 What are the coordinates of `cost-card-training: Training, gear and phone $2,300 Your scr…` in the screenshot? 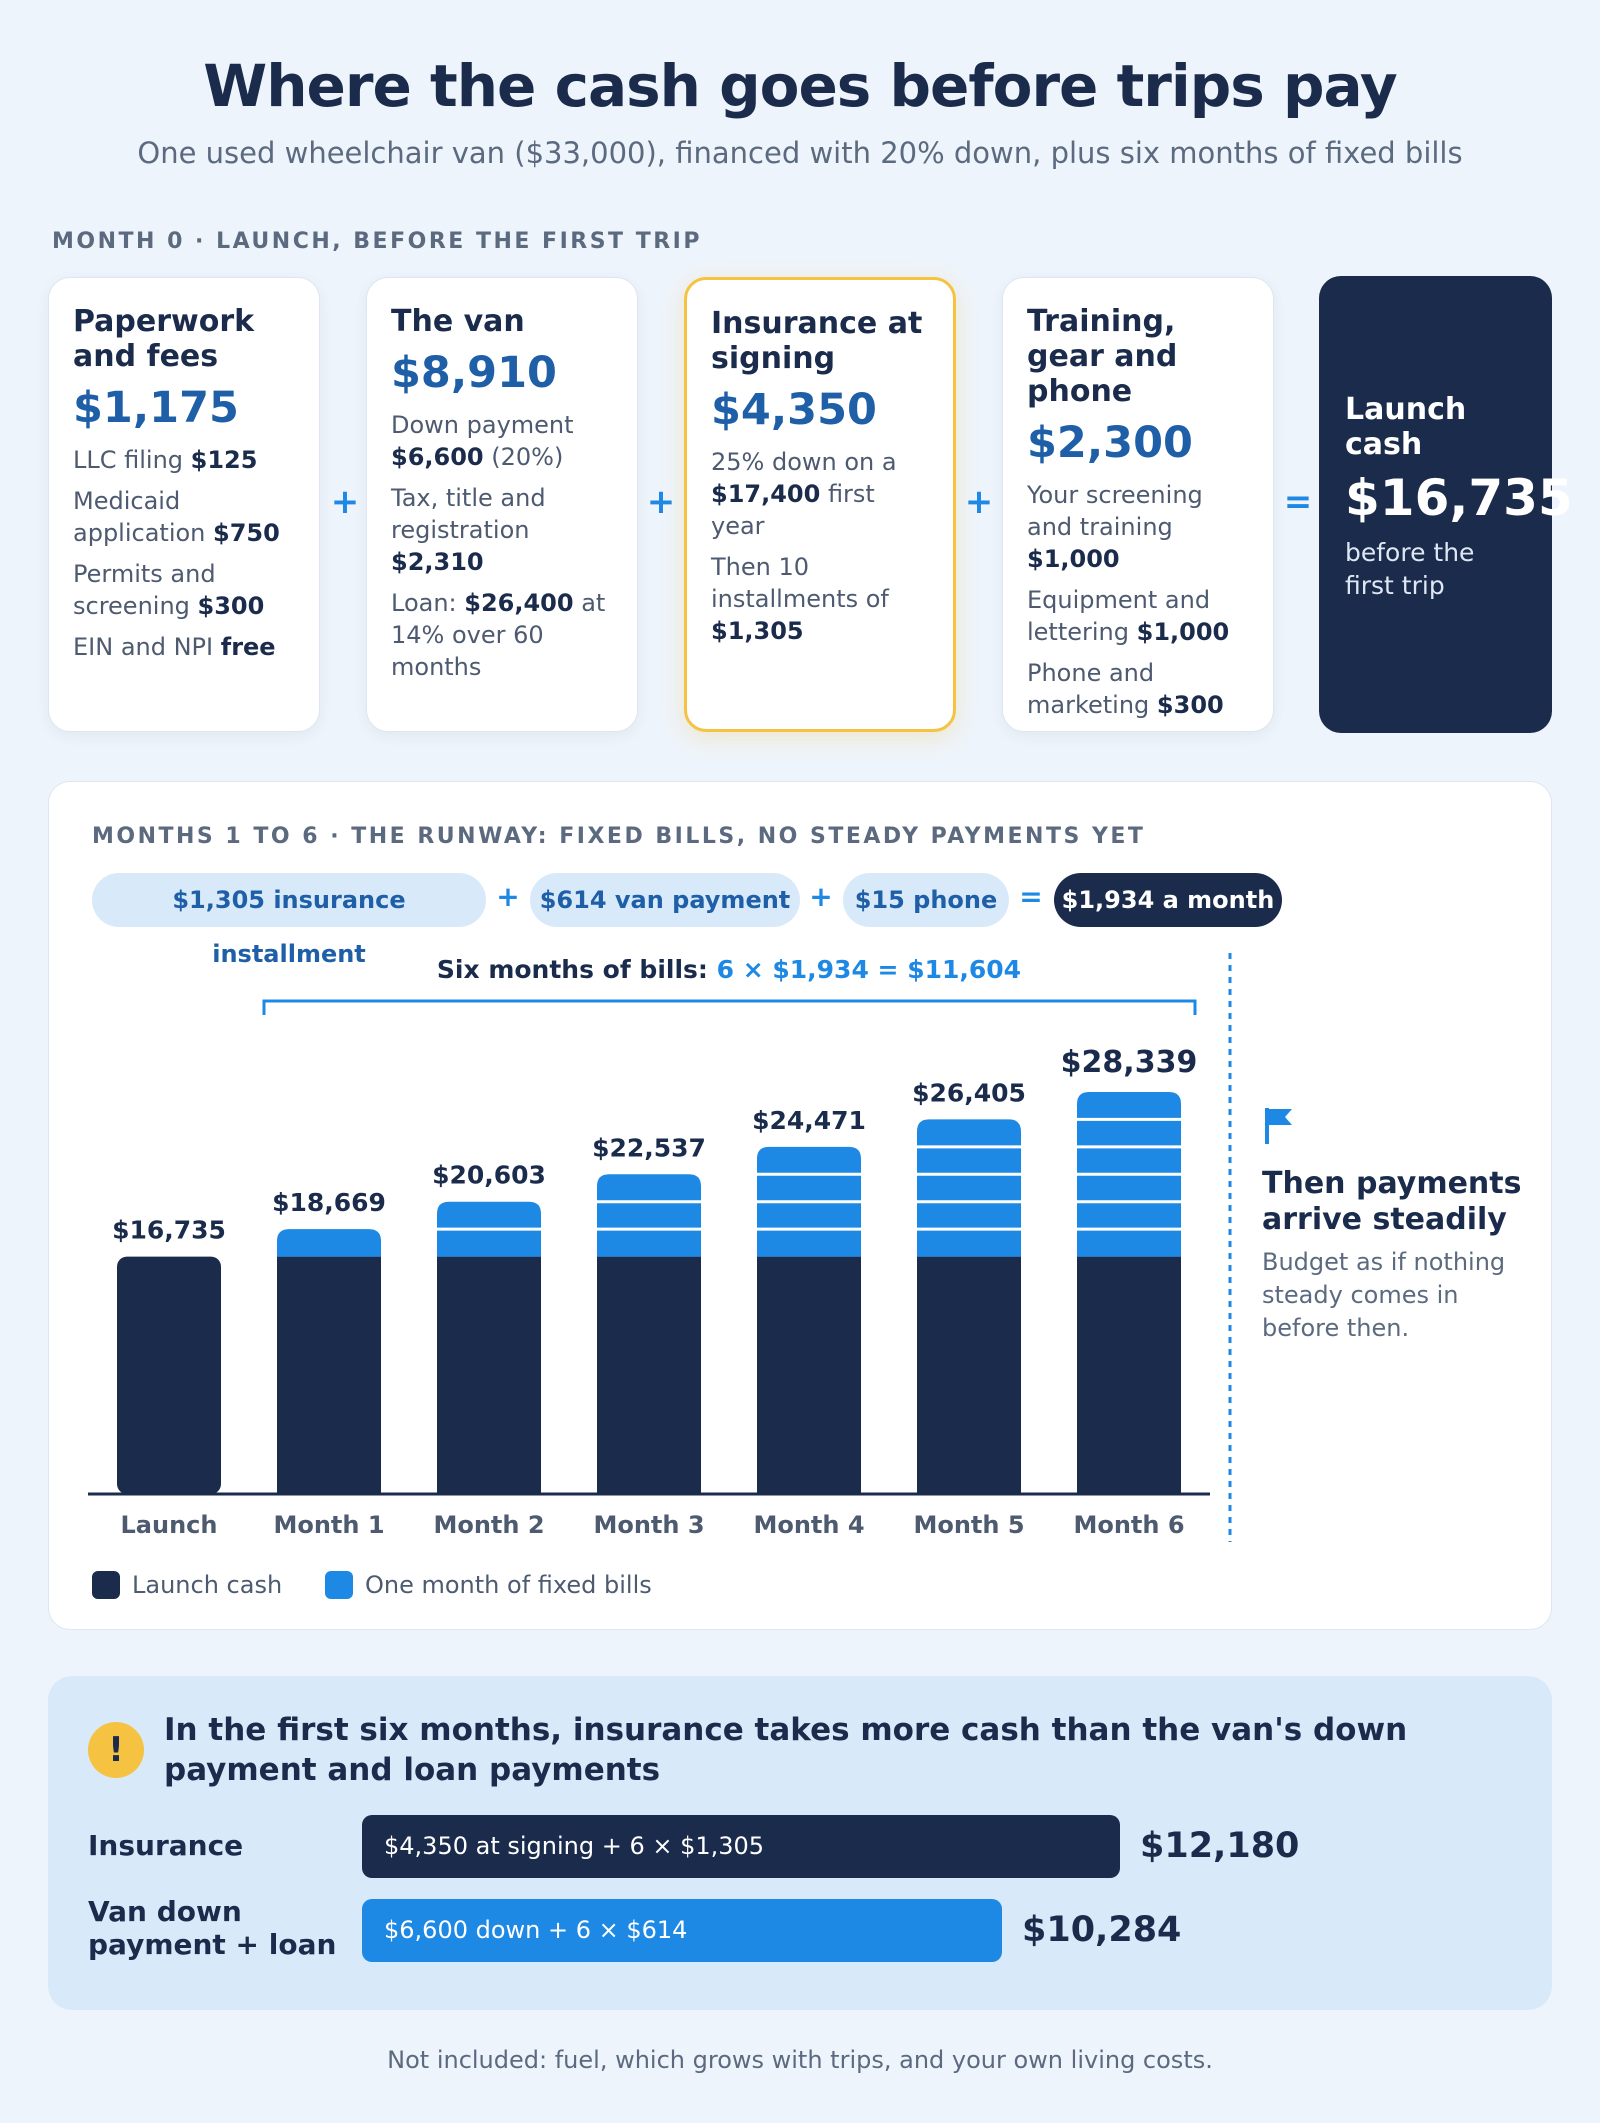 It's located at (1138, 504).